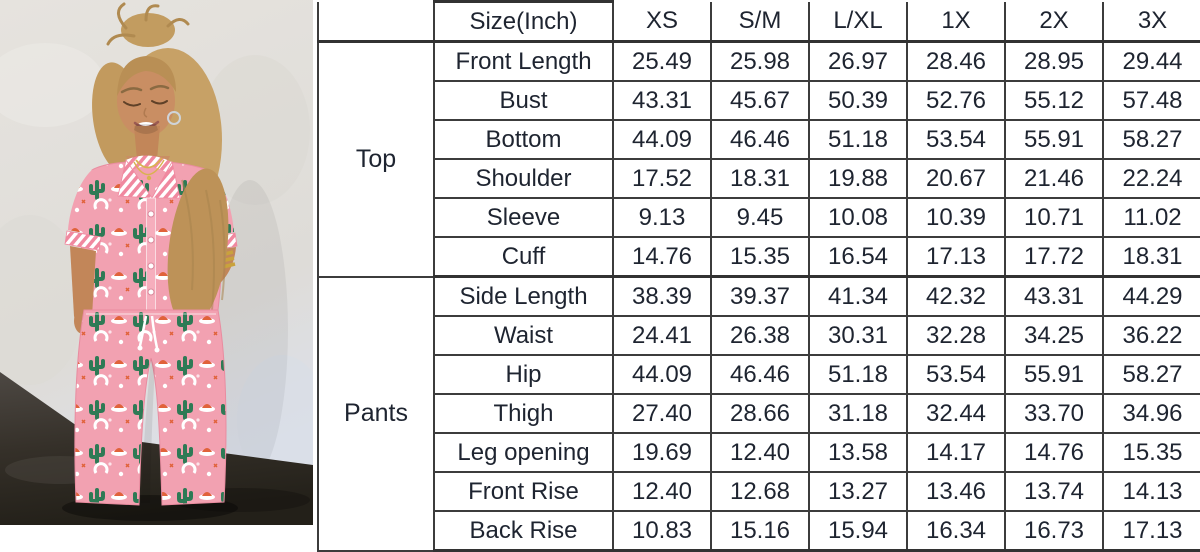  Describe the element at coordinates (662, 257) in the screenshot. I see `size-value: 14.76` at that location.